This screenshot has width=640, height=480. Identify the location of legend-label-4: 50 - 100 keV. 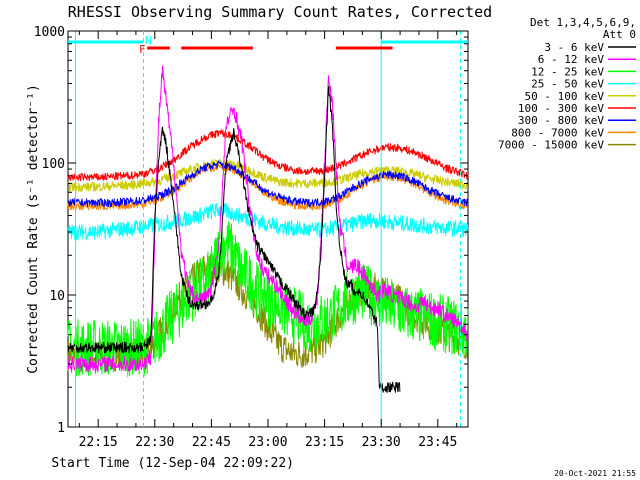
(565, 96).